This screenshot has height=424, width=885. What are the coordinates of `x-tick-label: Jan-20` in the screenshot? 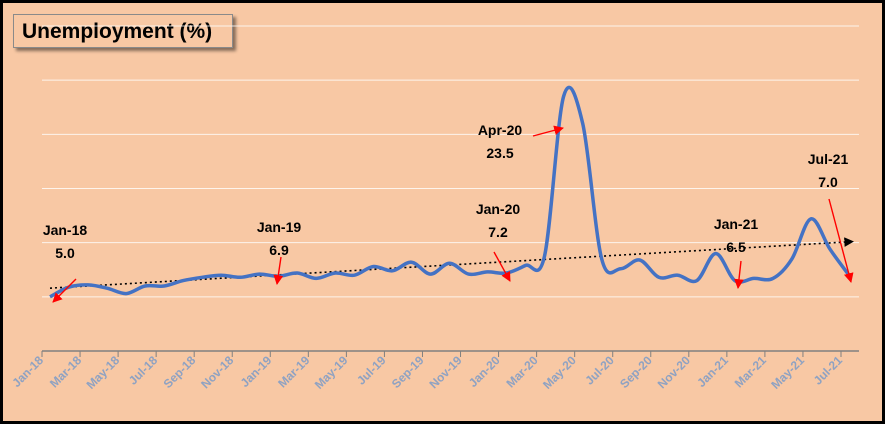 It's located at (484, 371).